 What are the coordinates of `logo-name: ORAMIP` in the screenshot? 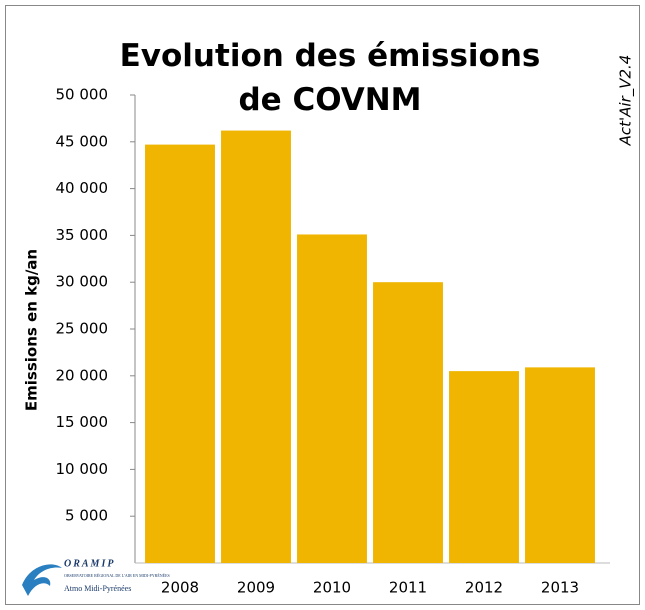 It's located at (89, 563).